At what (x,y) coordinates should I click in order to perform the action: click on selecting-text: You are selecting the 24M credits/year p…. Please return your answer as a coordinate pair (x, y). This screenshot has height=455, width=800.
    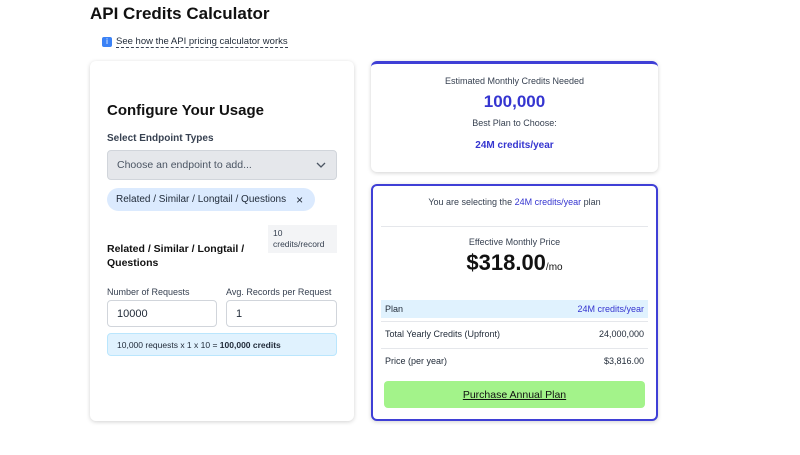
    Looking at the image, I should click on (514, 202).